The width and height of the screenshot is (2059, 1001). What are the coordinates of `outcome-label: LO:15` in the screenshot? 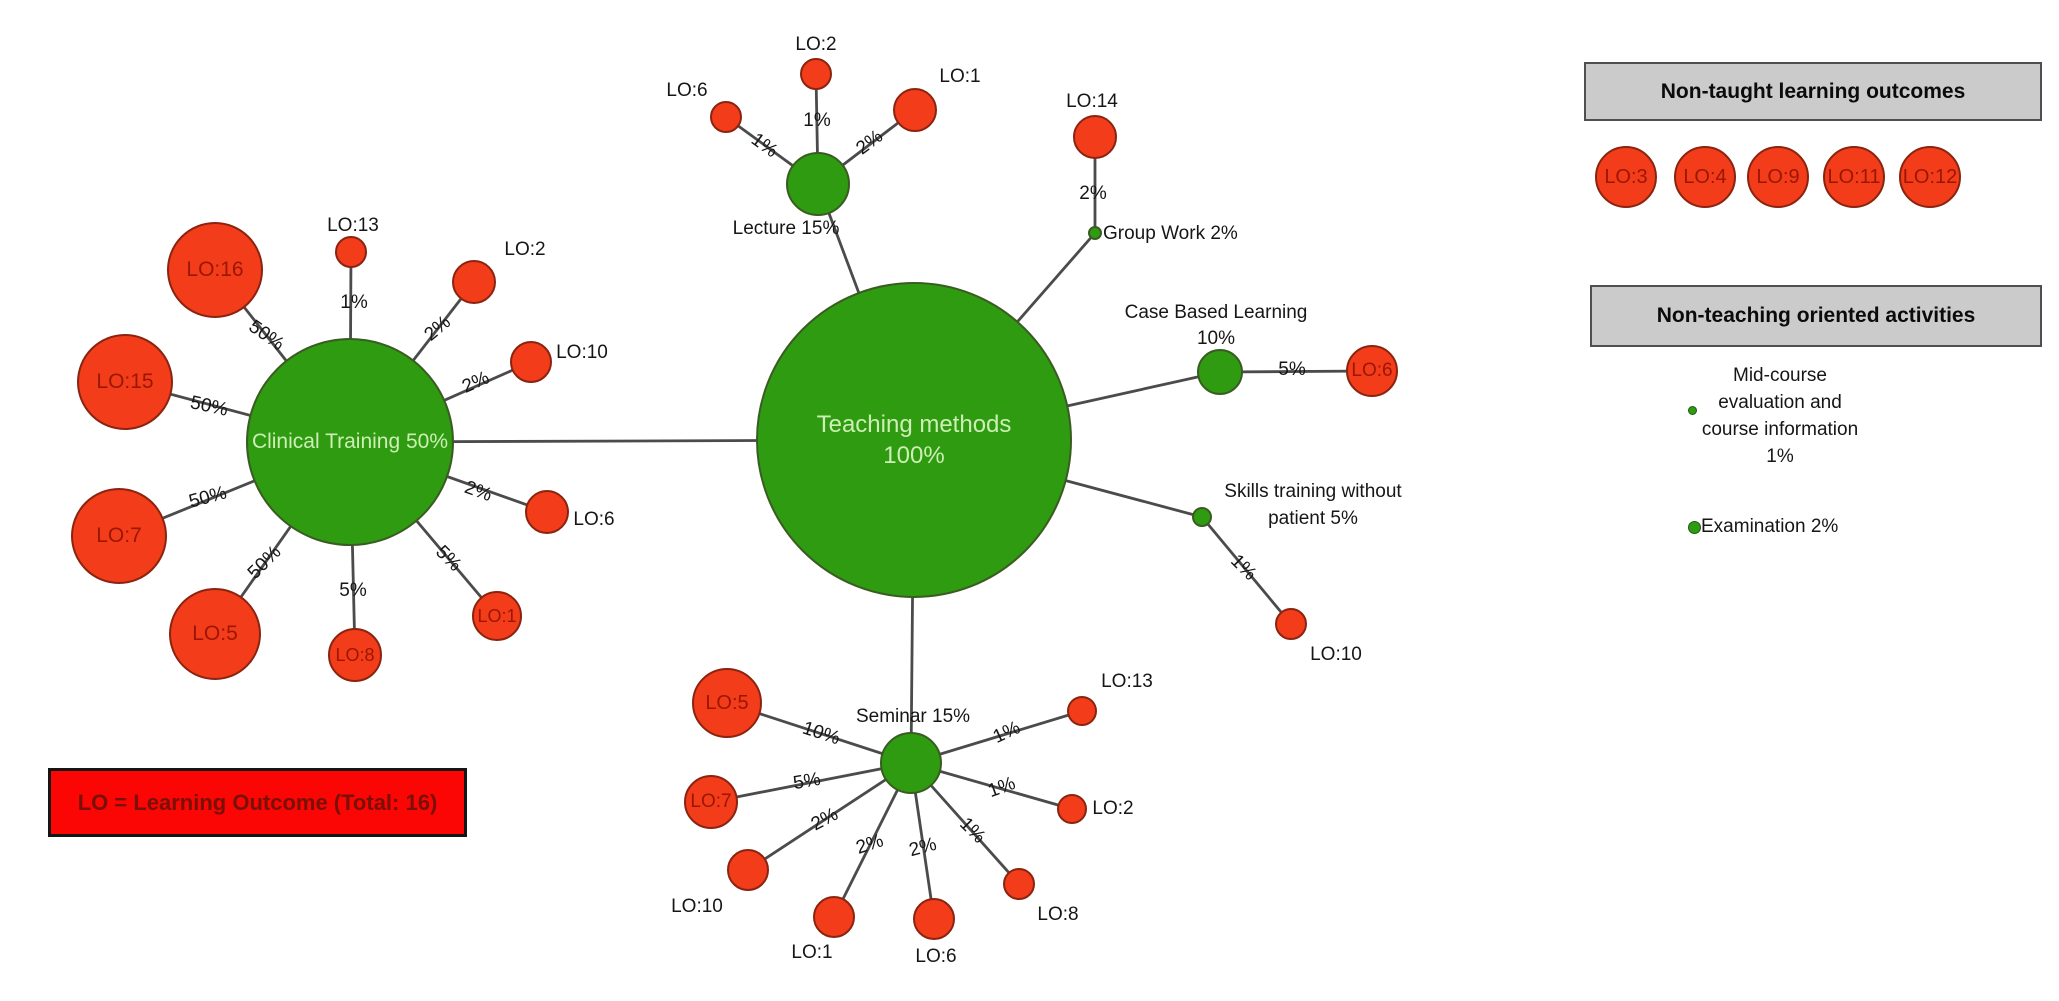 It's located at (125, 381).